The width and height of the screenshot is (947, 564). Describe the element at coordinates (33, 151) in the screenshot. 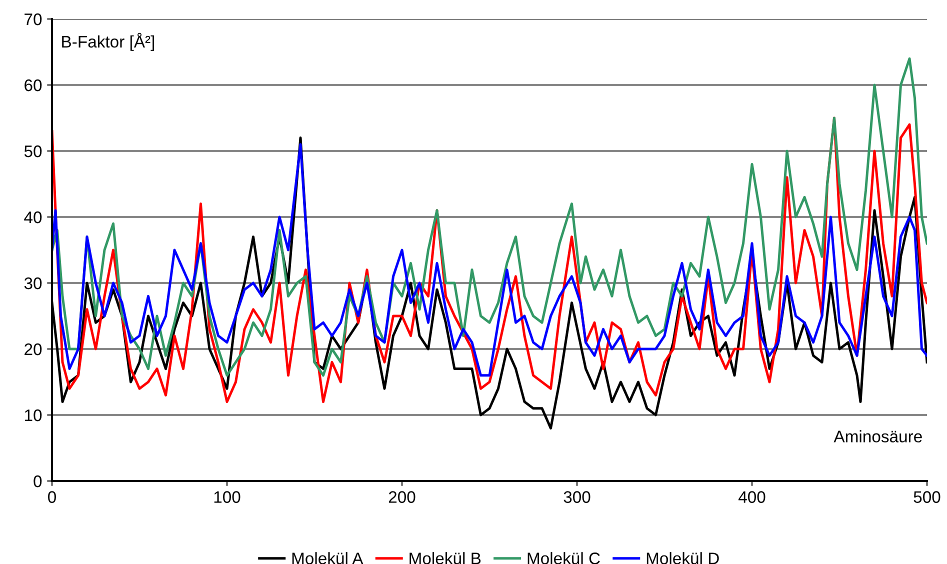

I see `y-tick-label: 50` at that location.